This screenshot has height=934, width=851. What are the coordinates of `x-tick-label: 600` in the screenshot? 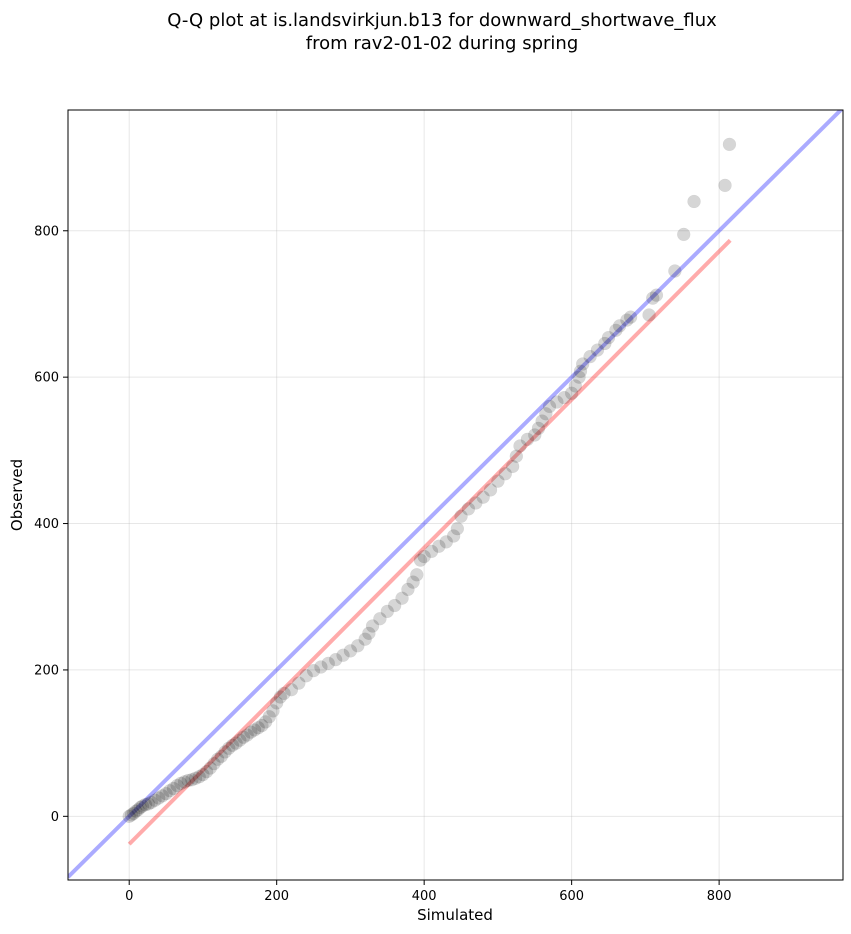 It's located at (571, 896).